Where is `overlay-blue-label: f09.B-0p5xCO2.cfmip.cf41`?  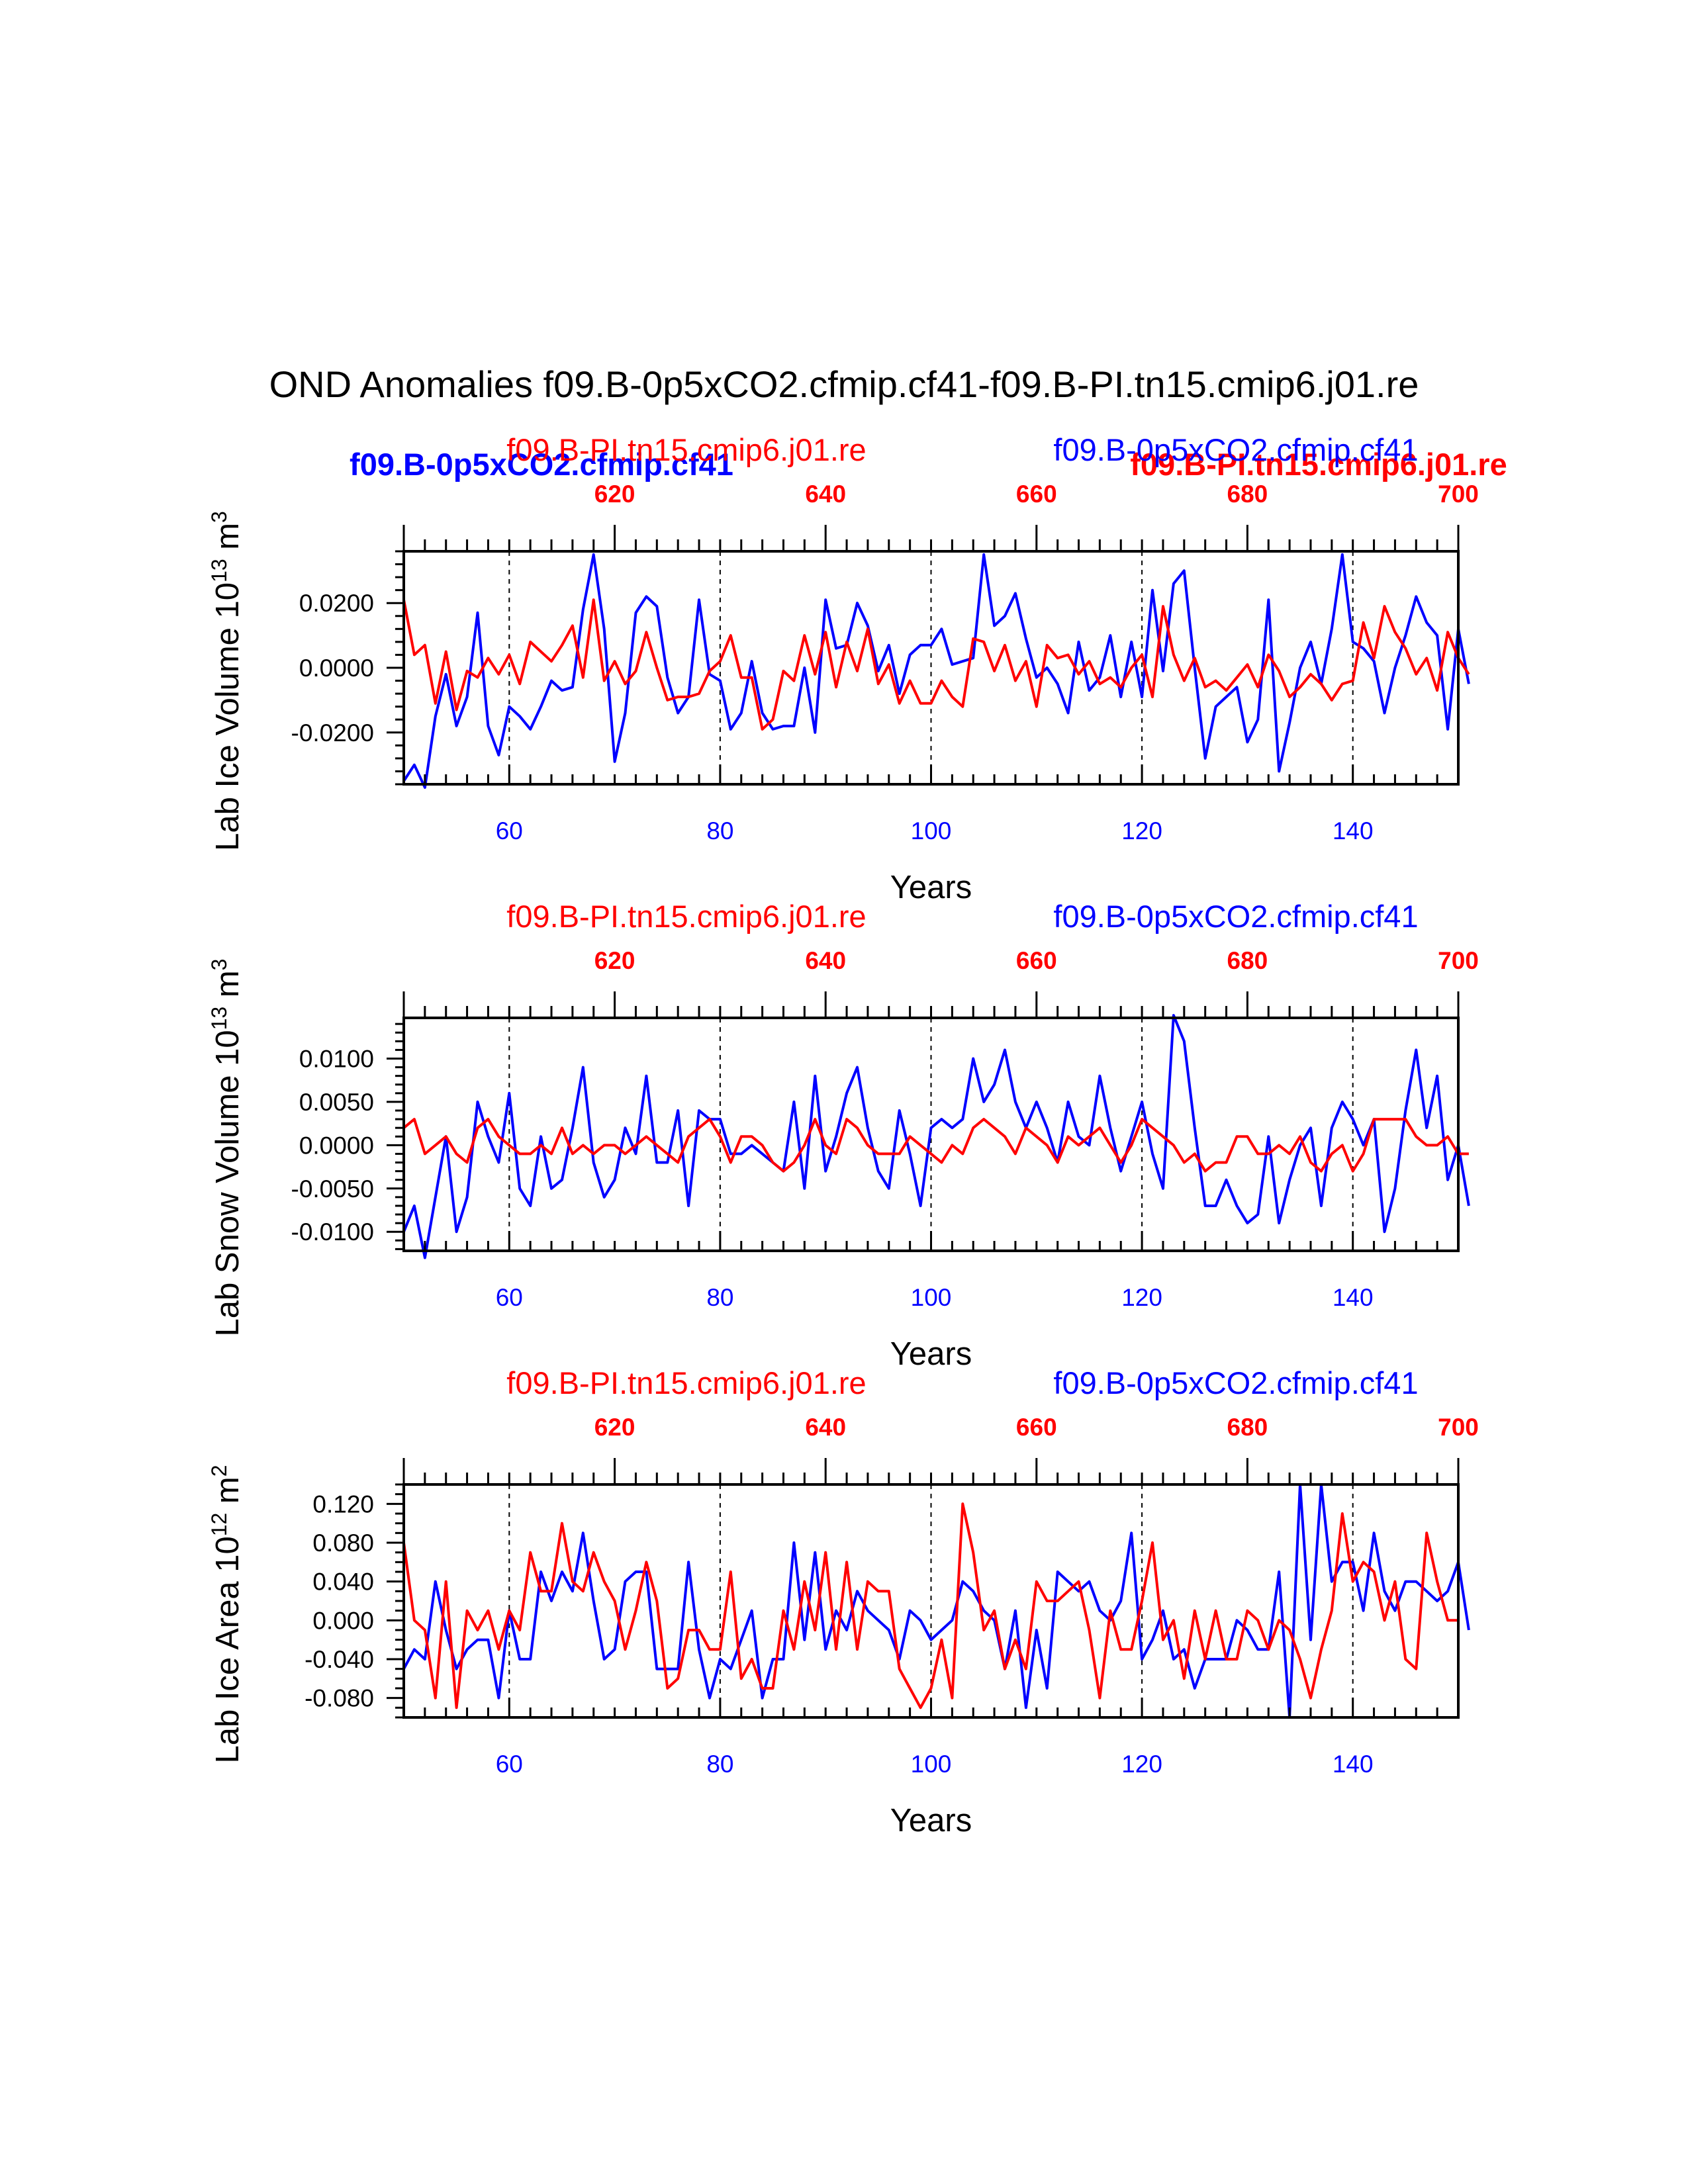
overlay-blue-label: f09.B-0p5xCO2.cfmip.cf41 is located at coordinates (541, 464).